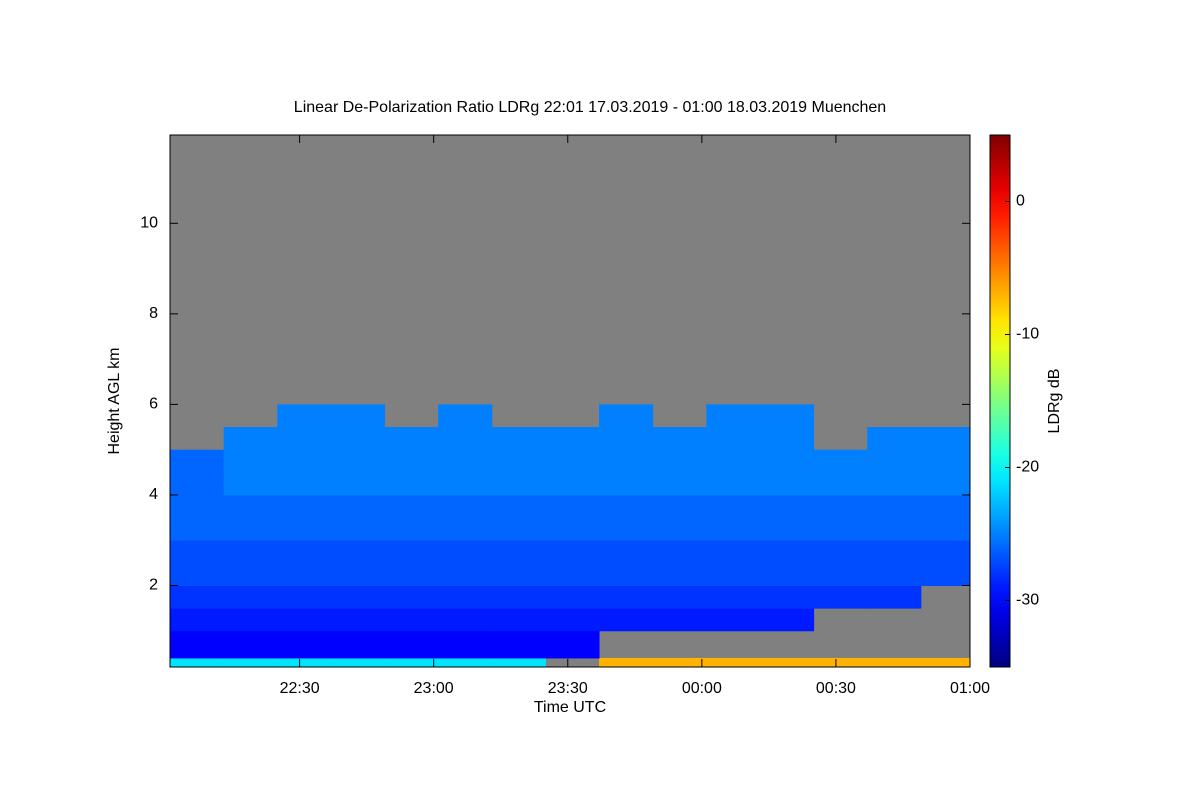 The height and width of the screenshot is (800, 1200). I want to click on y-tick-label: 4, so click(153, 494).